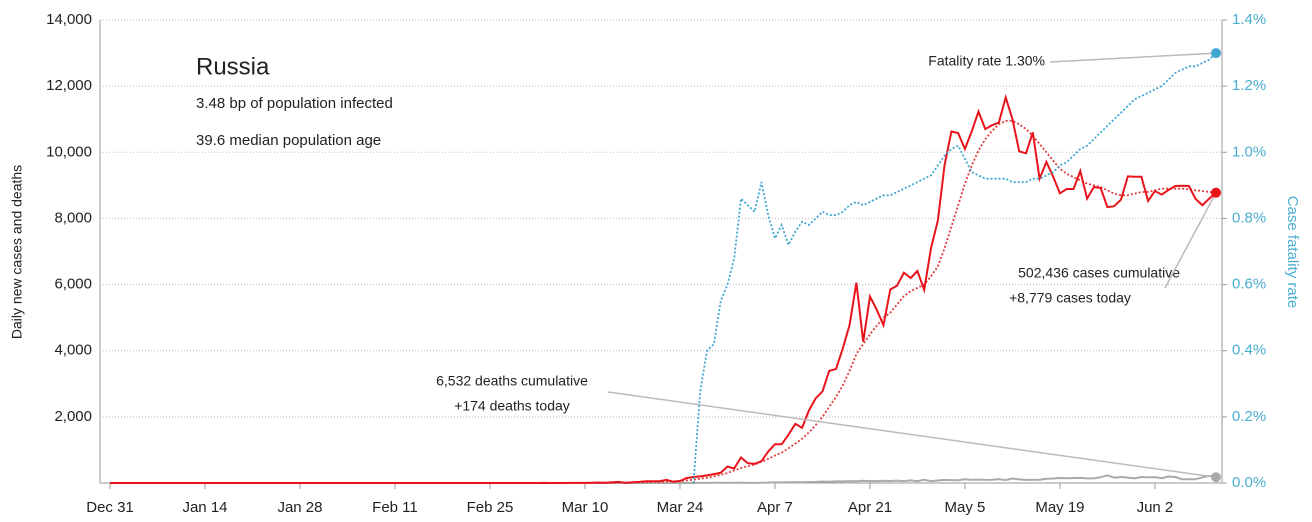  Describe the element at coordinates (1155, 507) in the screenshot. I see `x-tick-label: Jun 2` at that location.